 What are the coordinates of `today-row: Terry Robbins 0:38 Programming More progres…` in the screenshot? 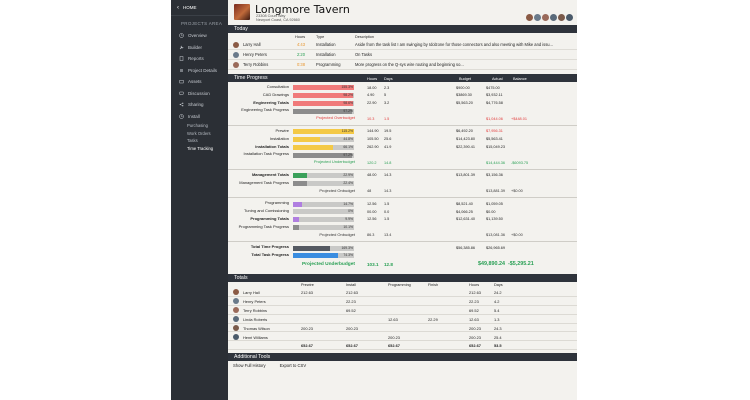 It's located at (402, 65).